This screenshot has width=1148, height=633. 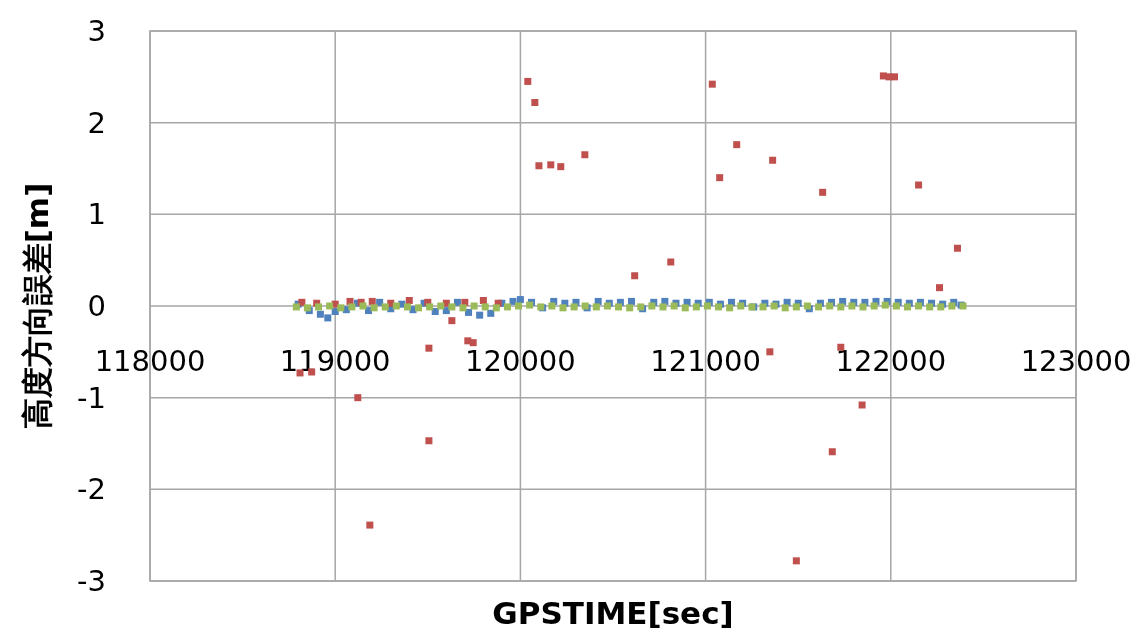 I want to click on x-tick-label: 118000, so click(x=150, y=361).